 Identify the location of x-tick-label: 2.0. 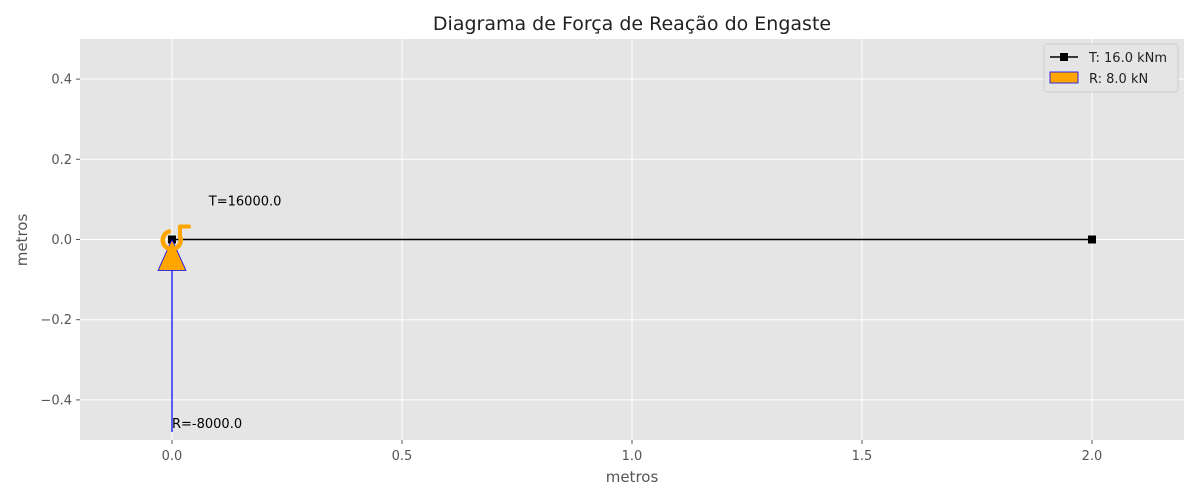
(1092, 456).